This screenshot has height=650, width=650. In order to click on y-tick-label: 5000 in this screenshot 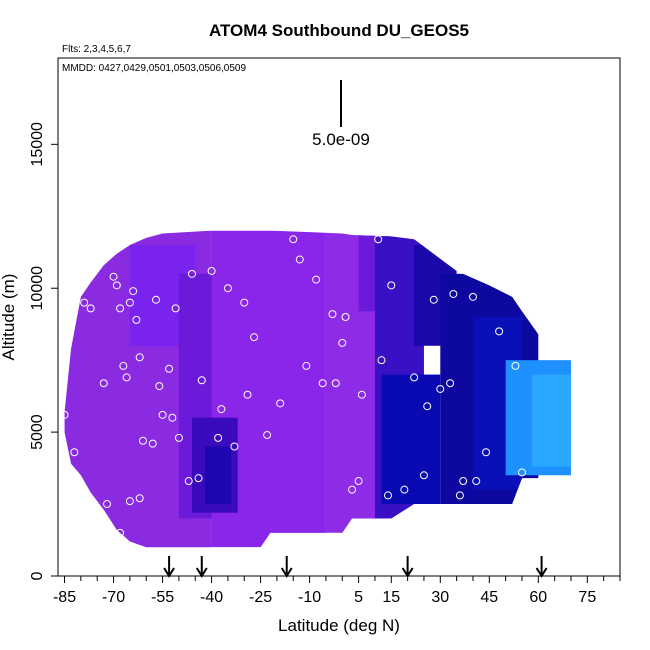, I will do `click(37, 432)`.